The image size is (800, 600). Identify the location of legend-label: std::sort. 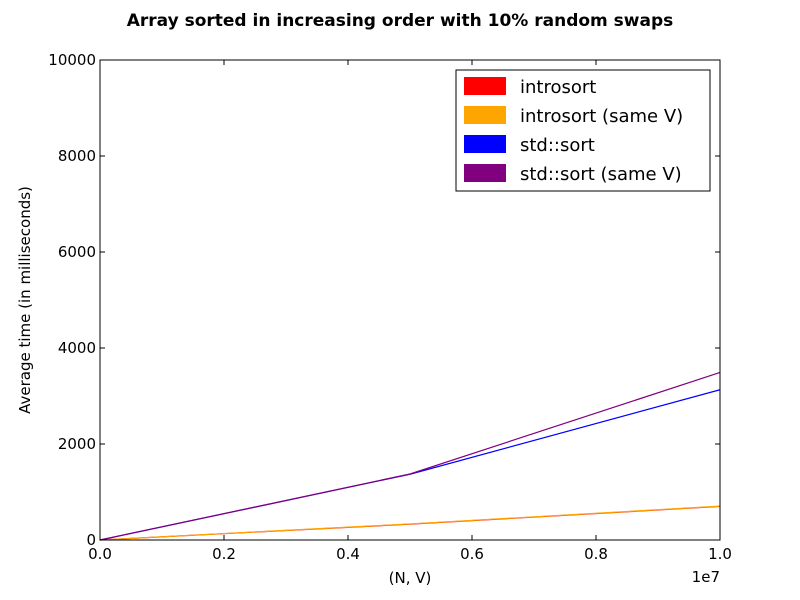
(557, 145).